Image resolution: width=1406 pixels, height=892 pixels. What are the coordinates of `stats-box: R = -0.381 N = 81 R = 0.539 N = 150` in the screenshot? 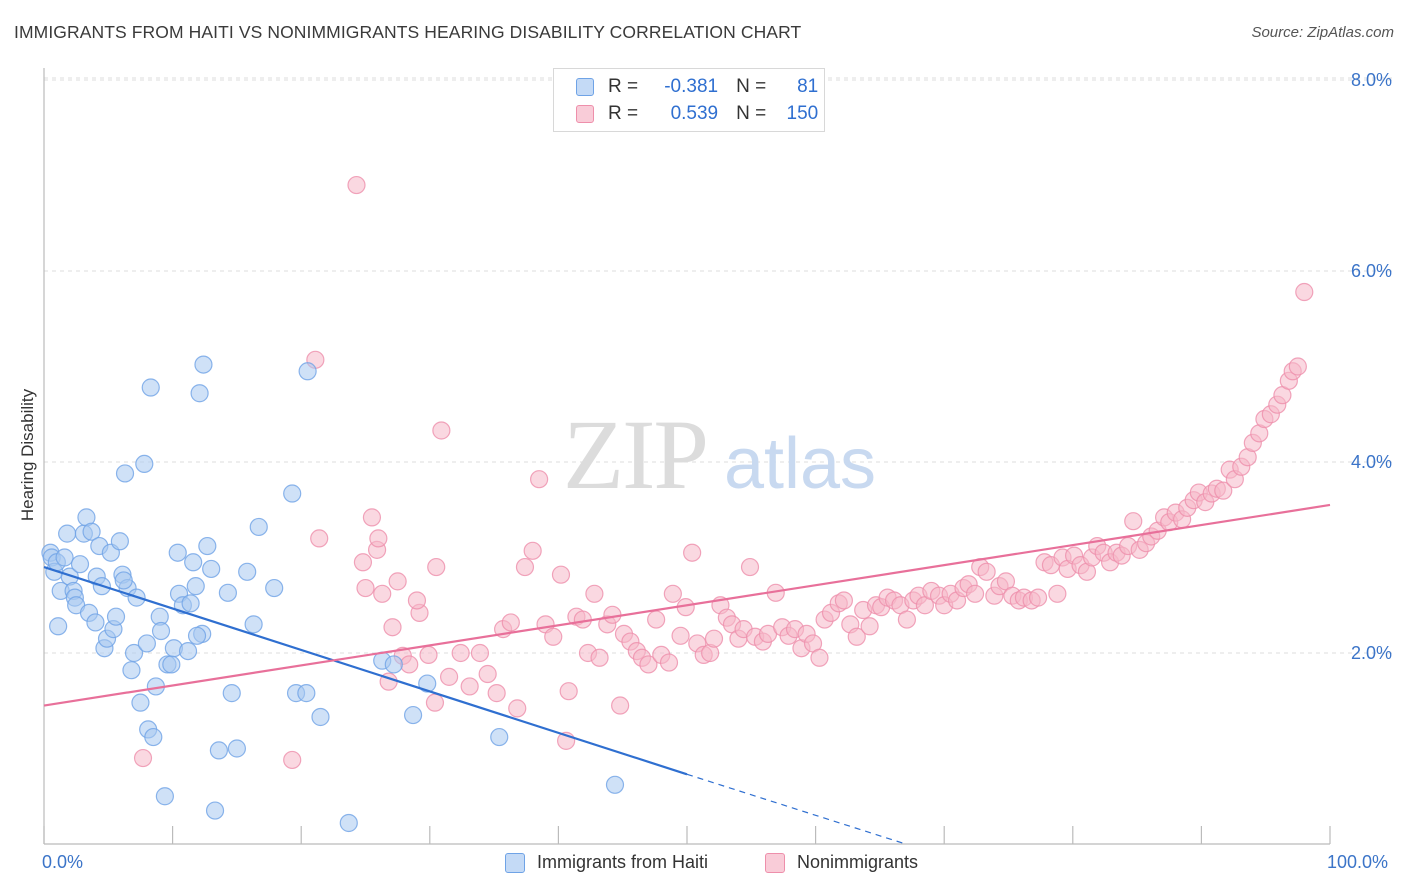 It's located at (689, 100).